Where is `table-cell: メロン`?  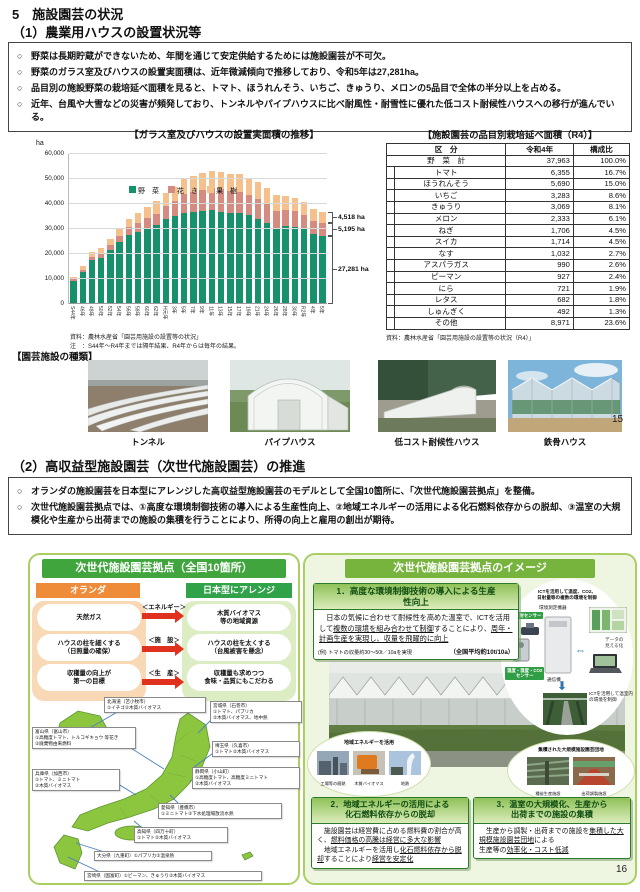 table-cell: メロン is located at coordinates (446, 219).